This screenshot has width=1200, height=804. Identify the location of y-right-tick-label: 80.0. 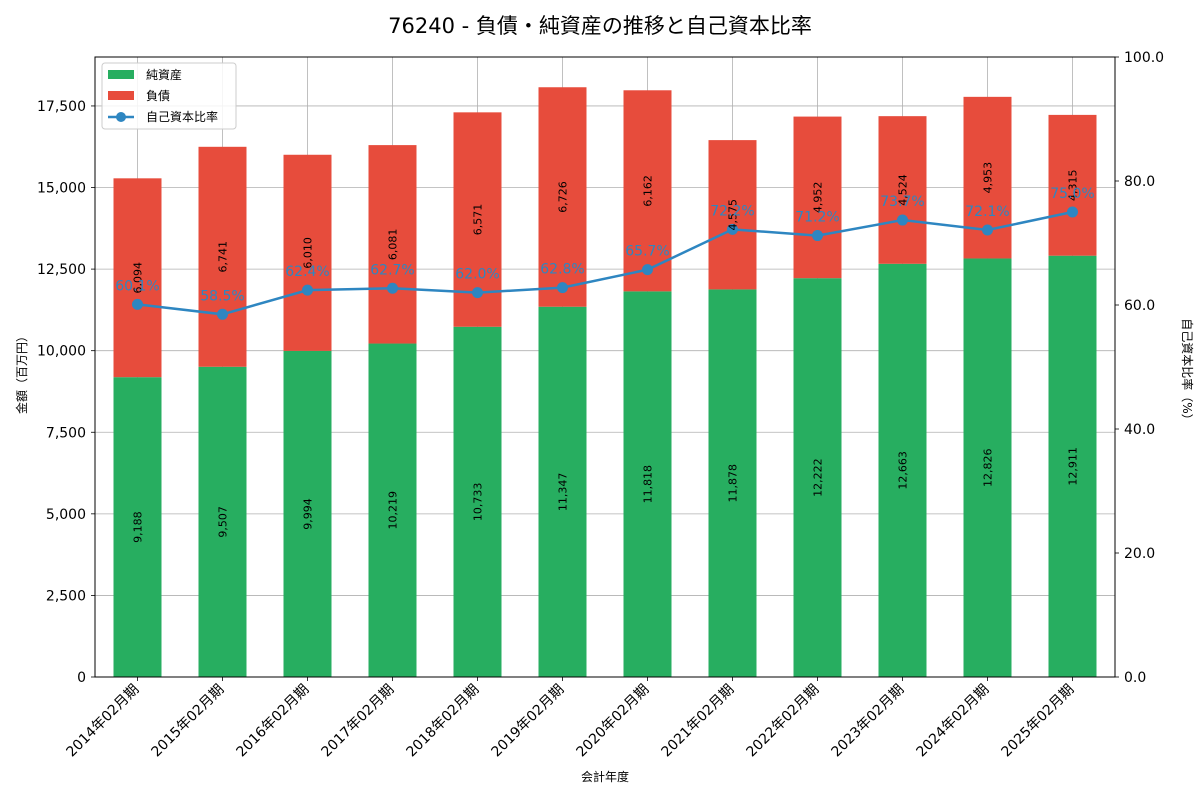
(1139, 182).